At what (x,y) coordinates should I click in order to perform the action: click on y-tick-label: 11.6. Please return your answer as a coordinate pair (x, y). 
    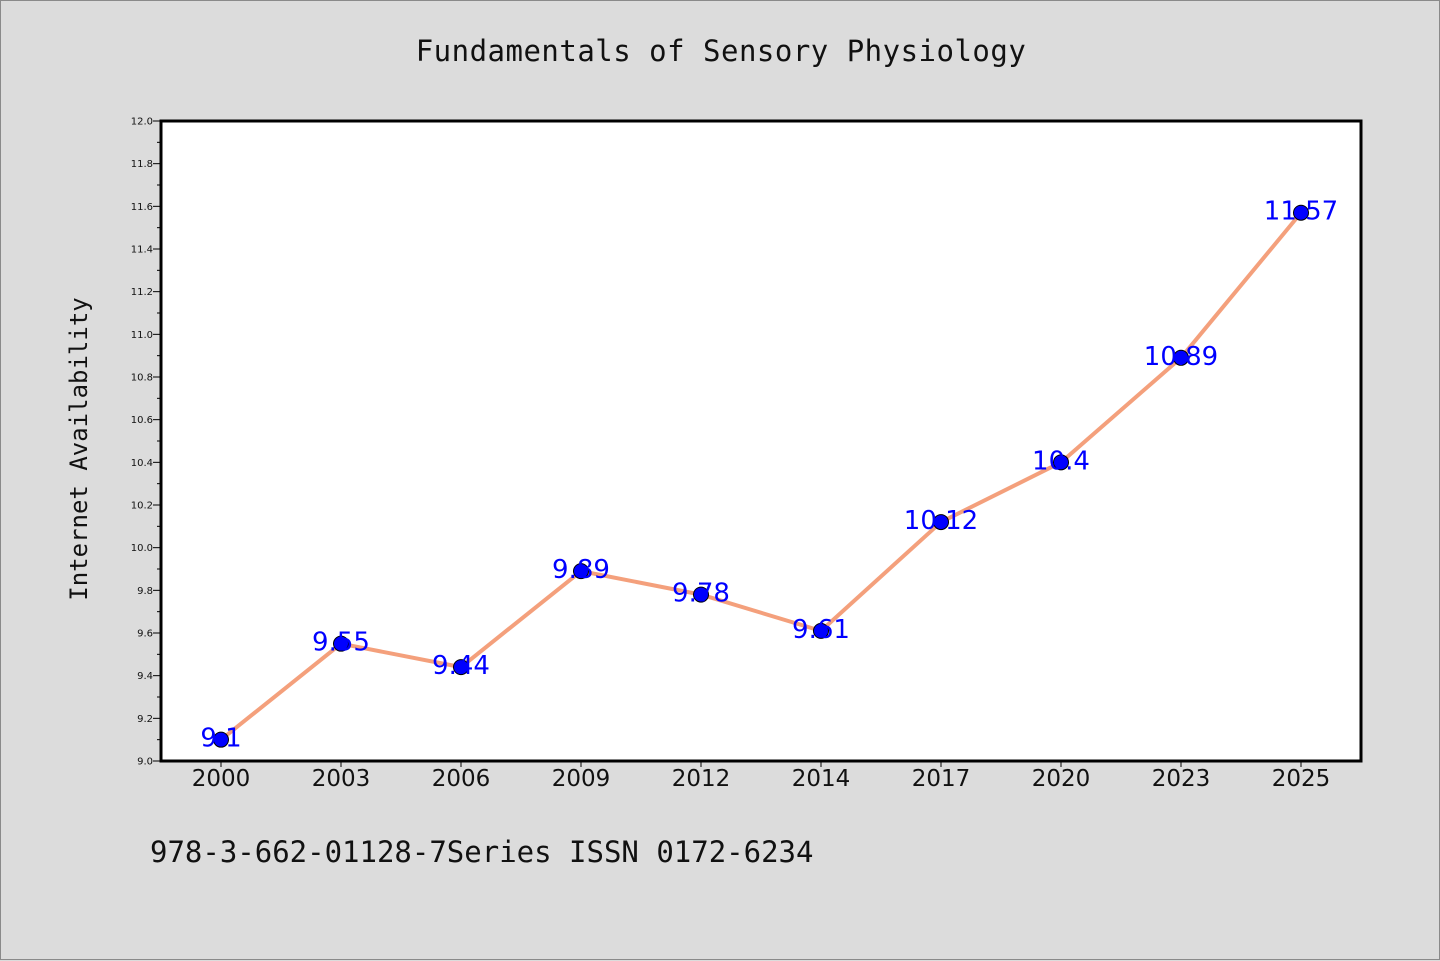
    Looking at the image, I should click on (142, 207).